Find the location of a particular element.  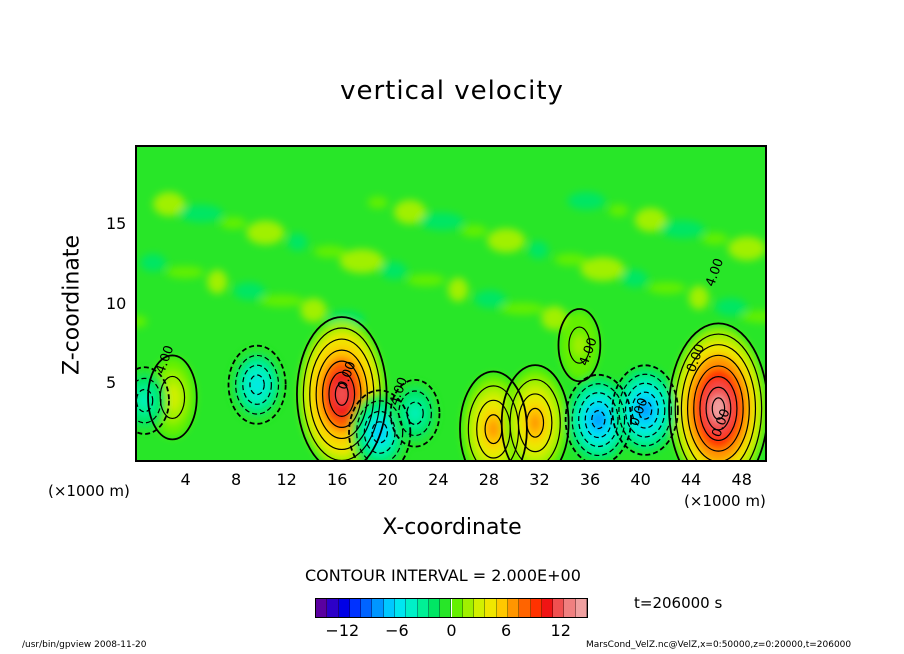

y-tick-label: 15 is located at coordinates (116, 224).